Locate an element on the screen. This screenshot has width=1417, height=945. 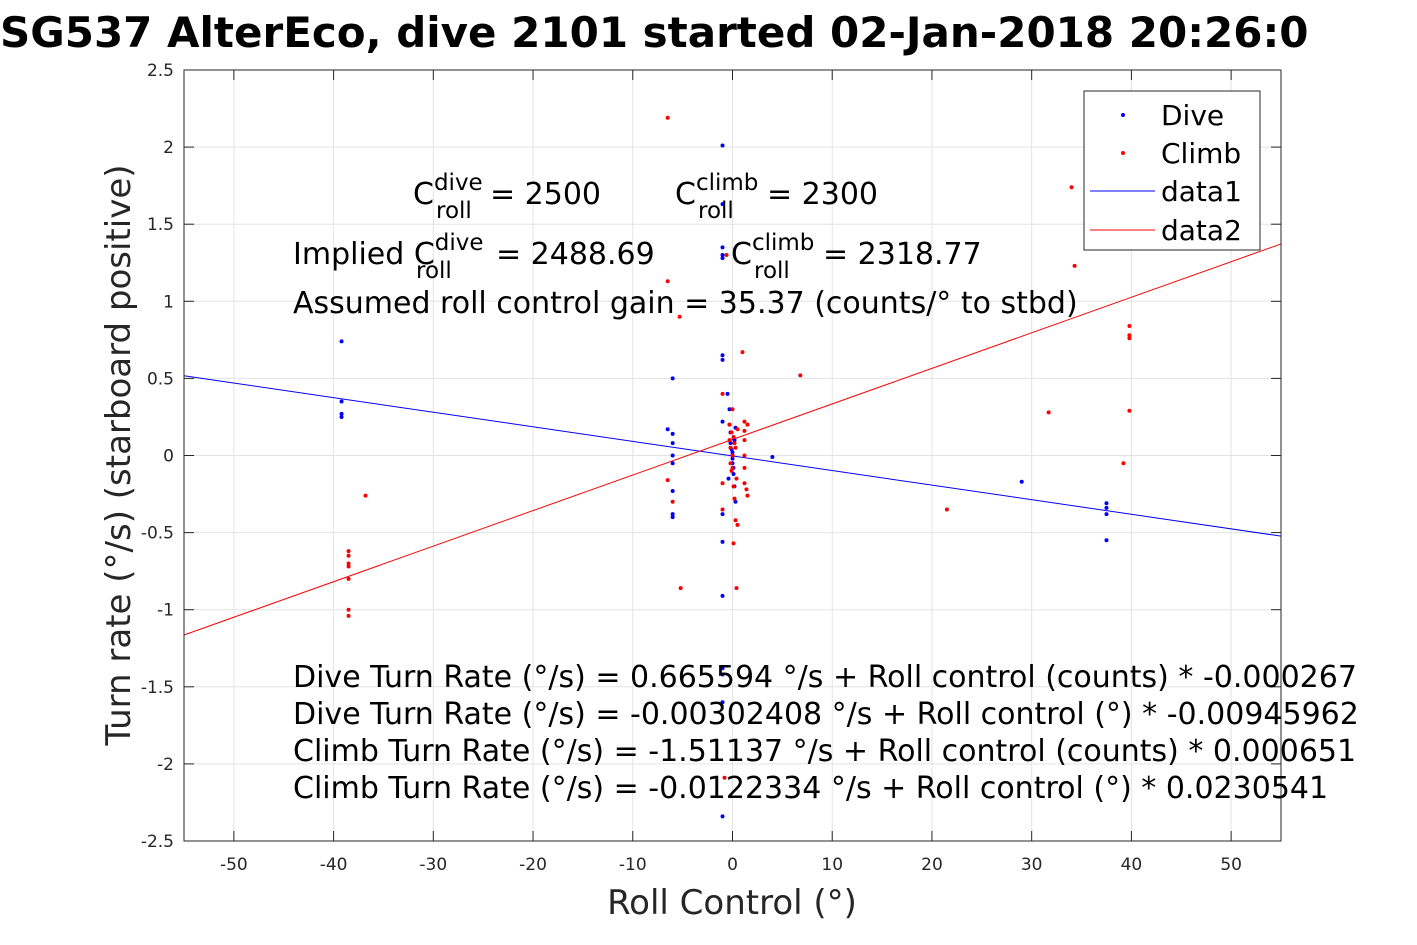
x-tick-label: -10 is located at coordinates (633, 865).